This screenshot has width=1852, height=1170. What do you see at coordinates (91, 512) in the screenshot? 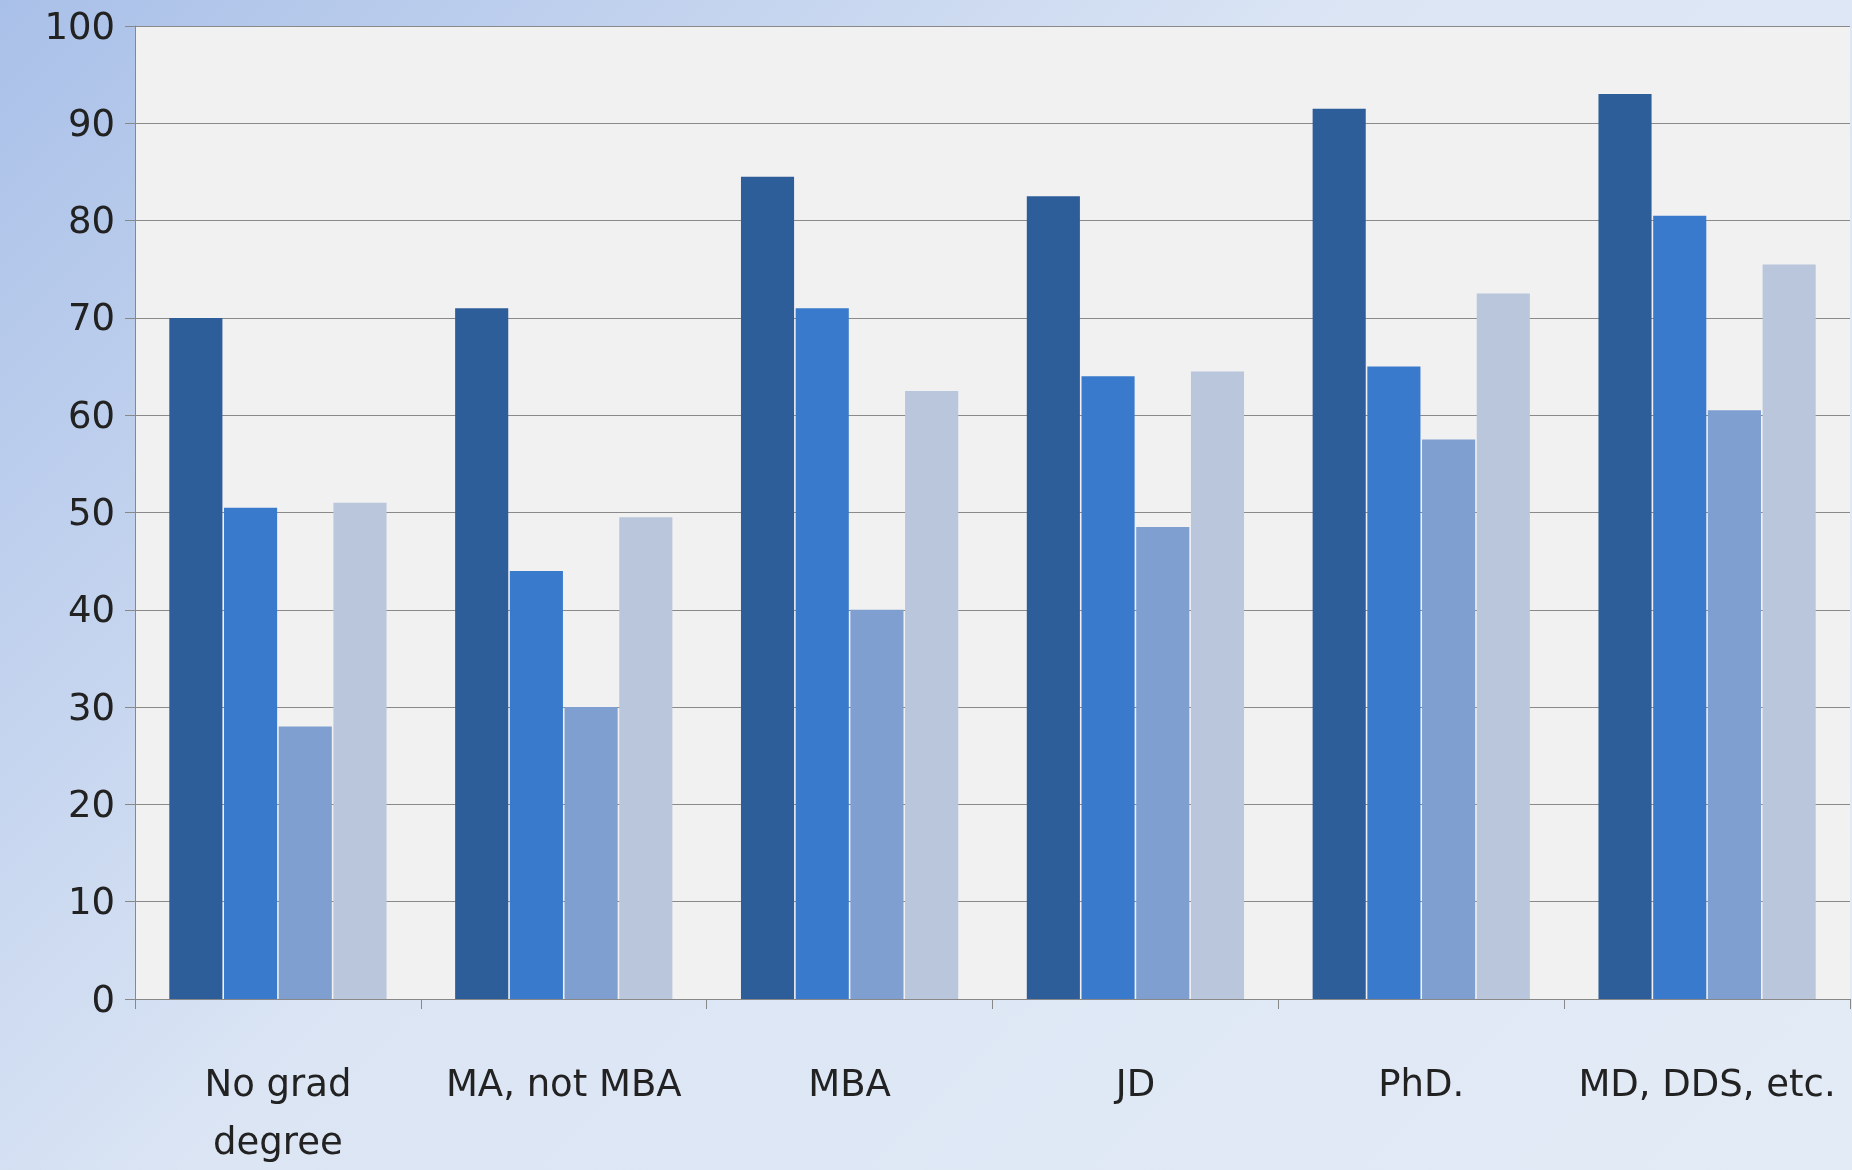
I see `y-tick-label: 50` at bounding box center [91, 512].